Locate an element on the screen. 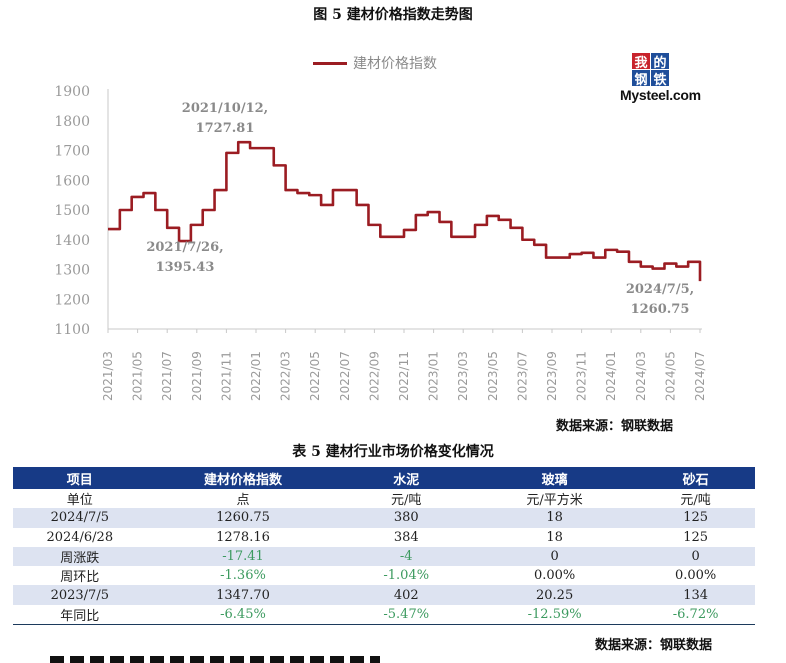 Image resolution: width=786 pixels, height=663 pixels. logo-char: 铁 is located at coordinates (660, 79).